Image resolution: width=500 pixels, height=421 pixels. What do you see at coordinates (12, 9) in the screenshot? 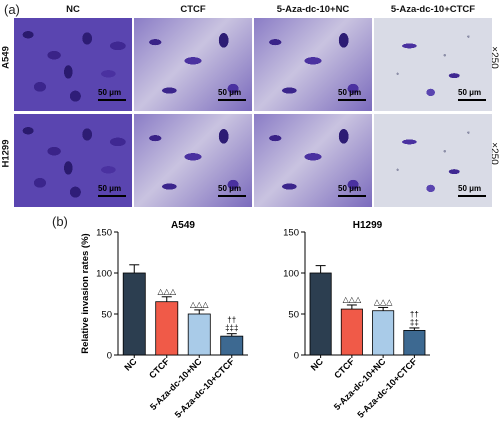
I see `panel-a-label: (a)` at bounding box center [12, 9].